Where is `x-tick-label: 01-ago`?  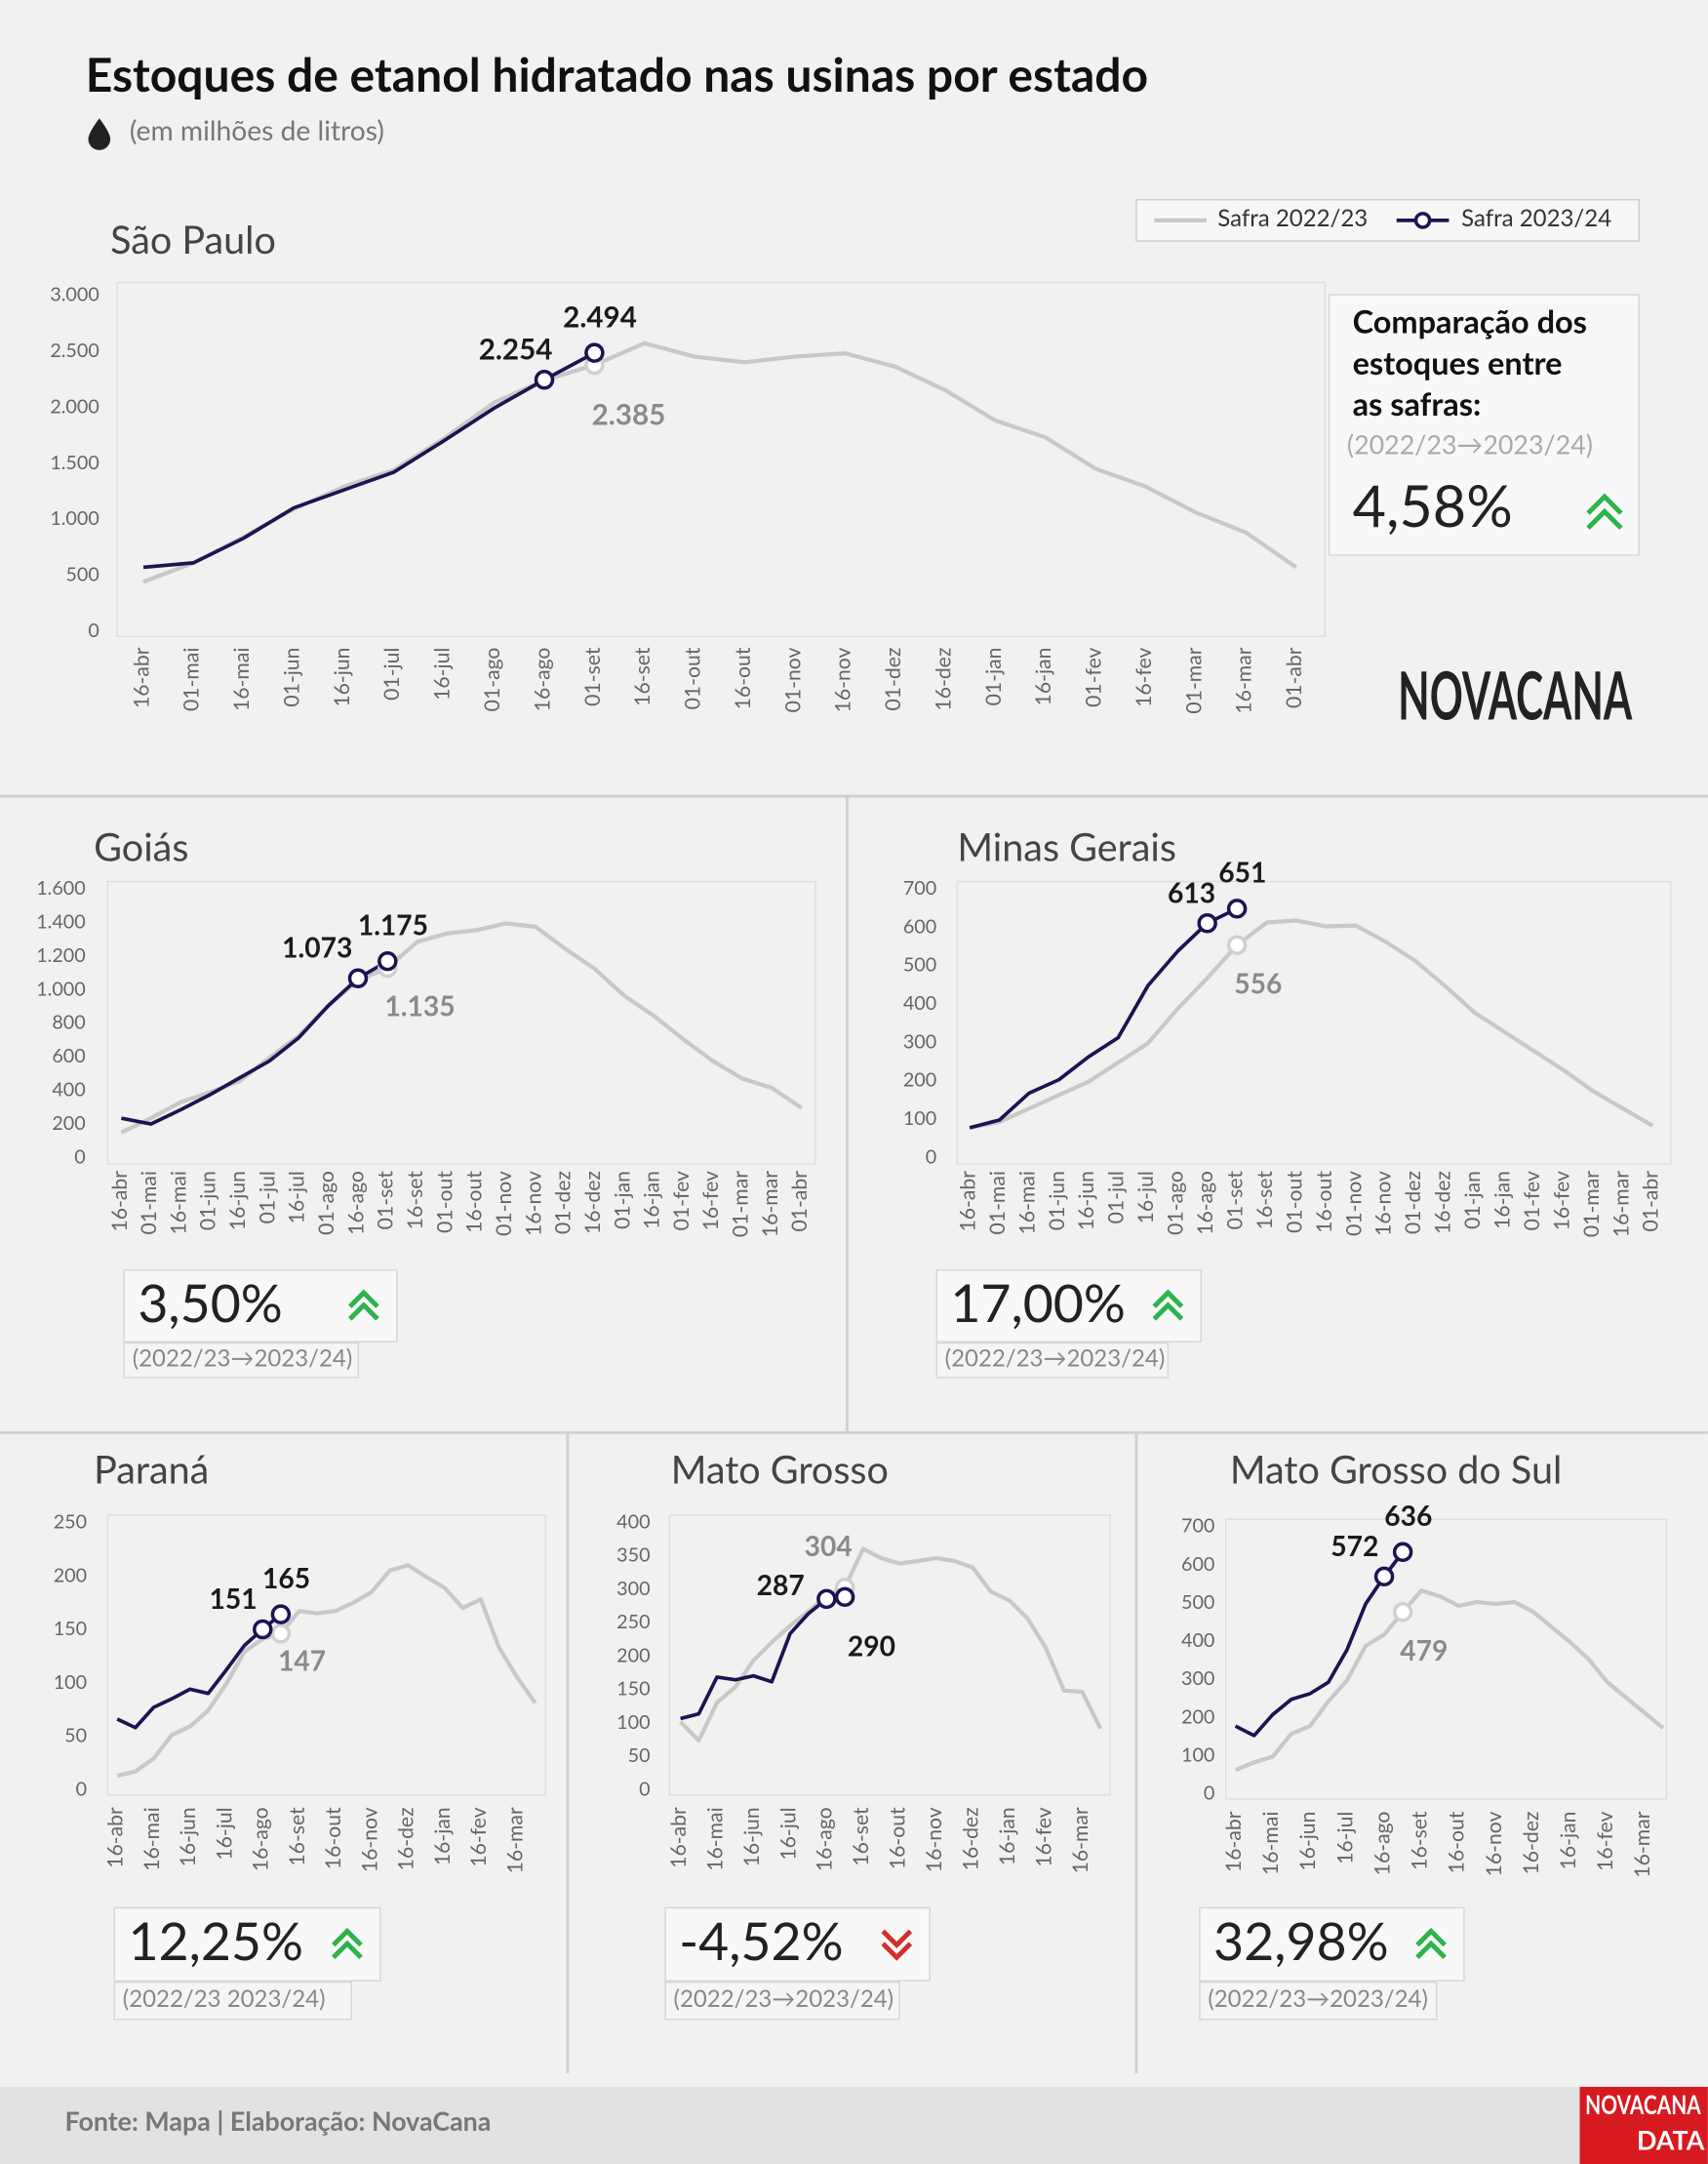 x-tick-label: 01-ago is located at coordinates (491, 680).